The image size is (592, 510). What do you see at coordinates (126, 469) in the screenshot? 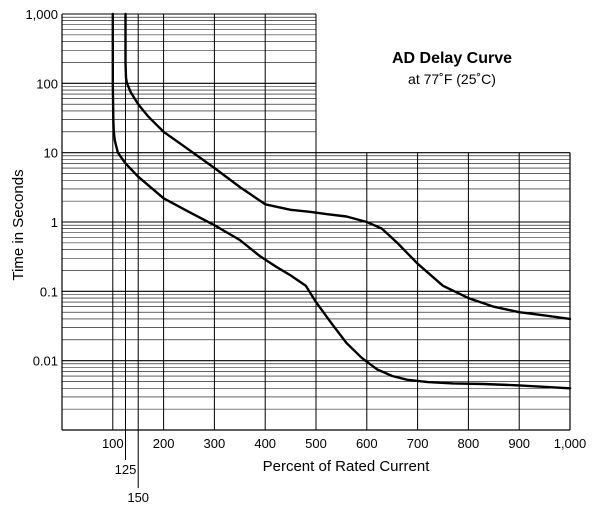
I see `x-tick-label: 125` at bounding box center [126, 469].